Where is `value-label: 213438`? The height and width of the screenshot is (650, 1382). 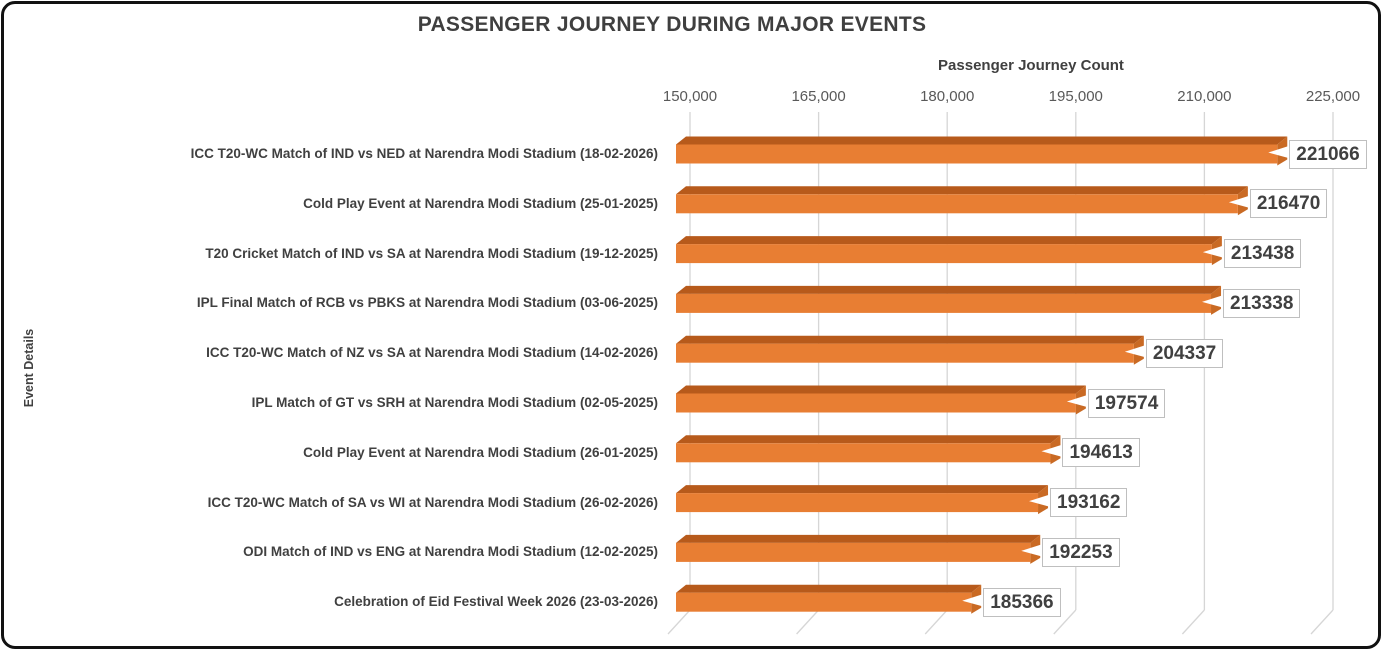 value-label: 213438 is located at coordinates (1262, 254).